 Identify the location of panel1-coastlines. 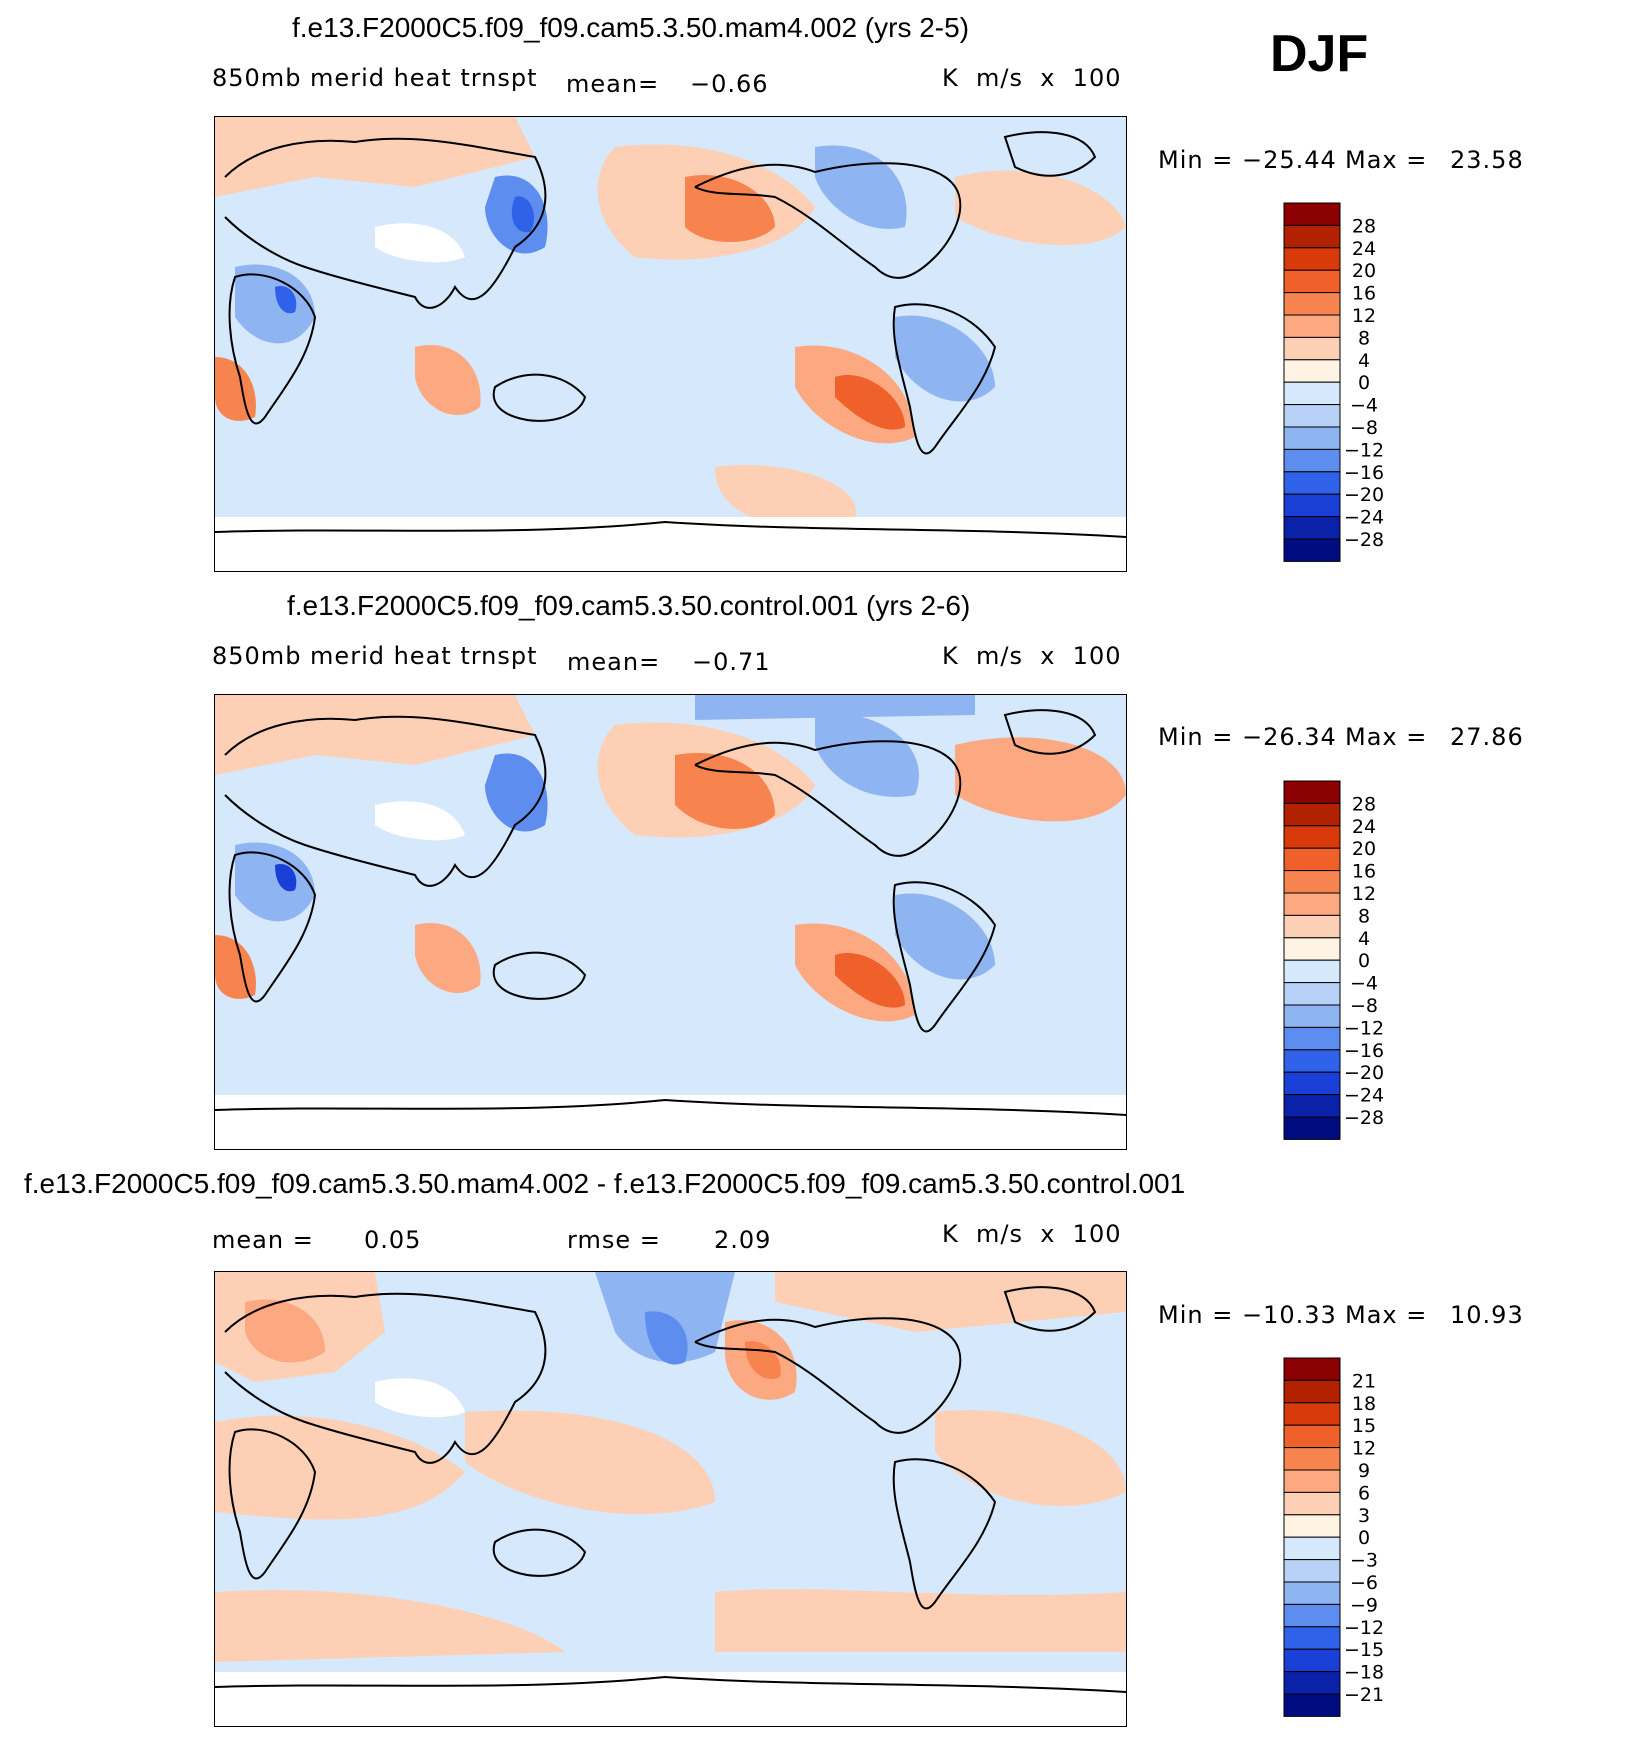
(670, 334).